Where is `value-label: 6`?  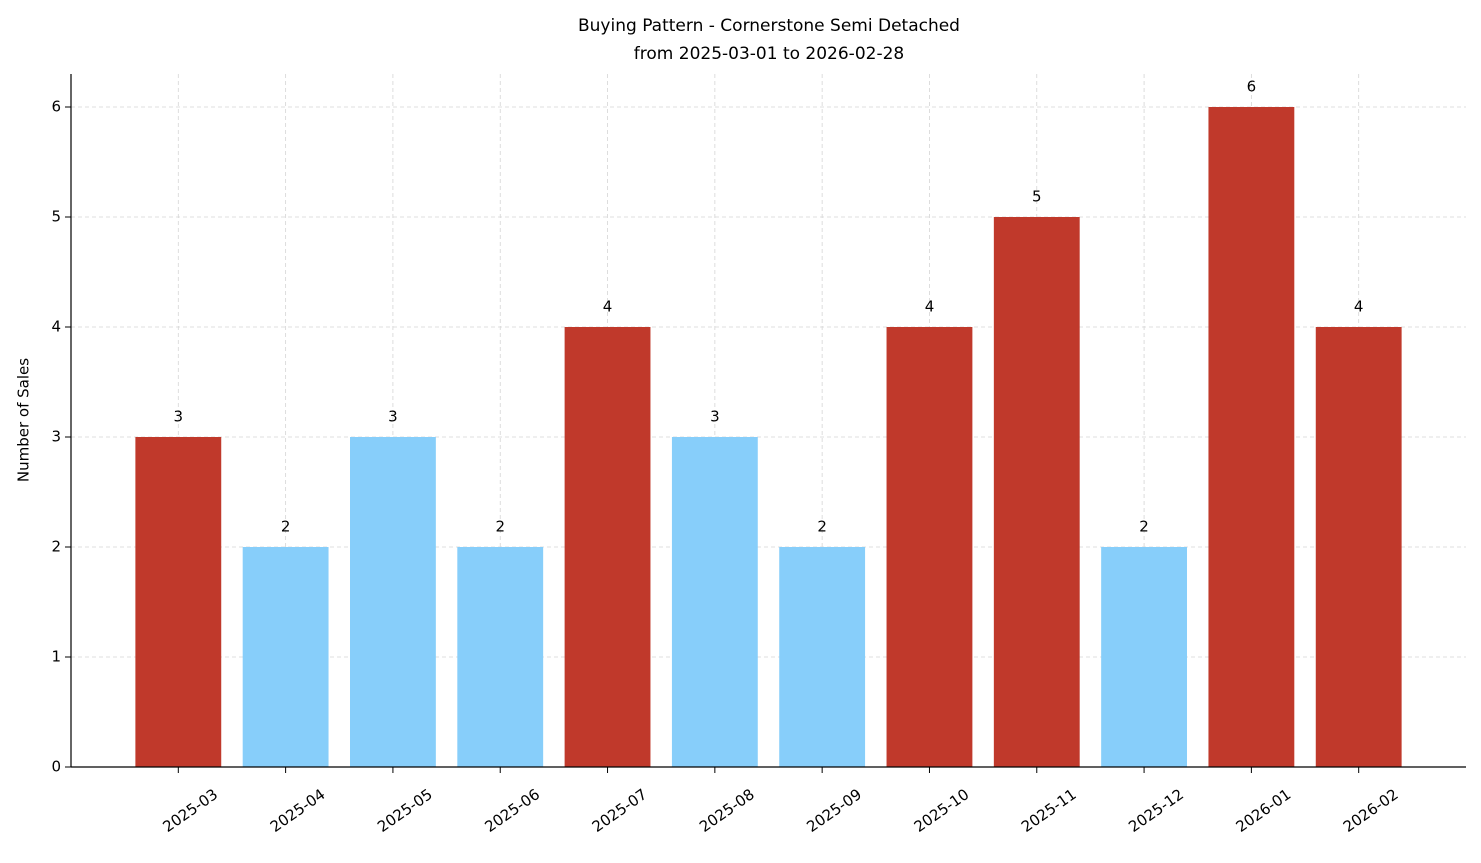 value-label: 6 is located at coordinates (1252, 87).